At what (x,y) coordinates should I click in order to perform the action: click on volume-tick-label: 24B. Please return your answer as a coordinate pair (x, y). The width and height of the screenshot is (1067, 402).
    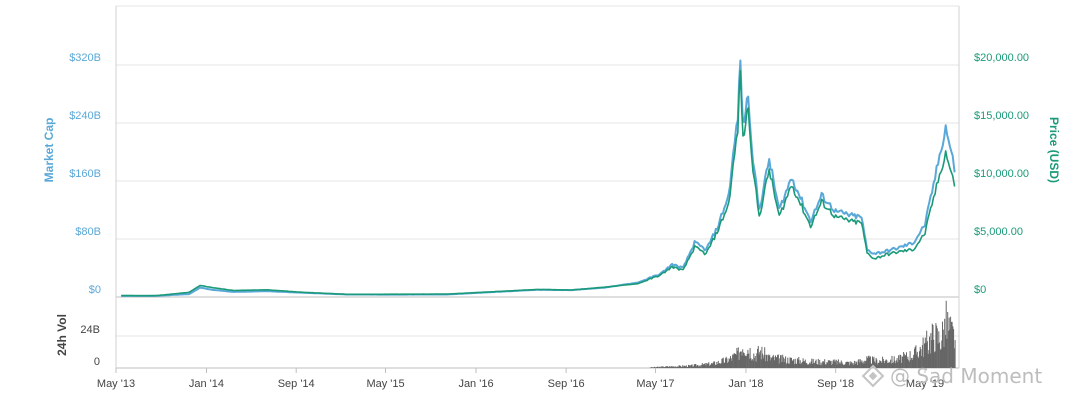
    Looking at the image, I should click on (90, 330).